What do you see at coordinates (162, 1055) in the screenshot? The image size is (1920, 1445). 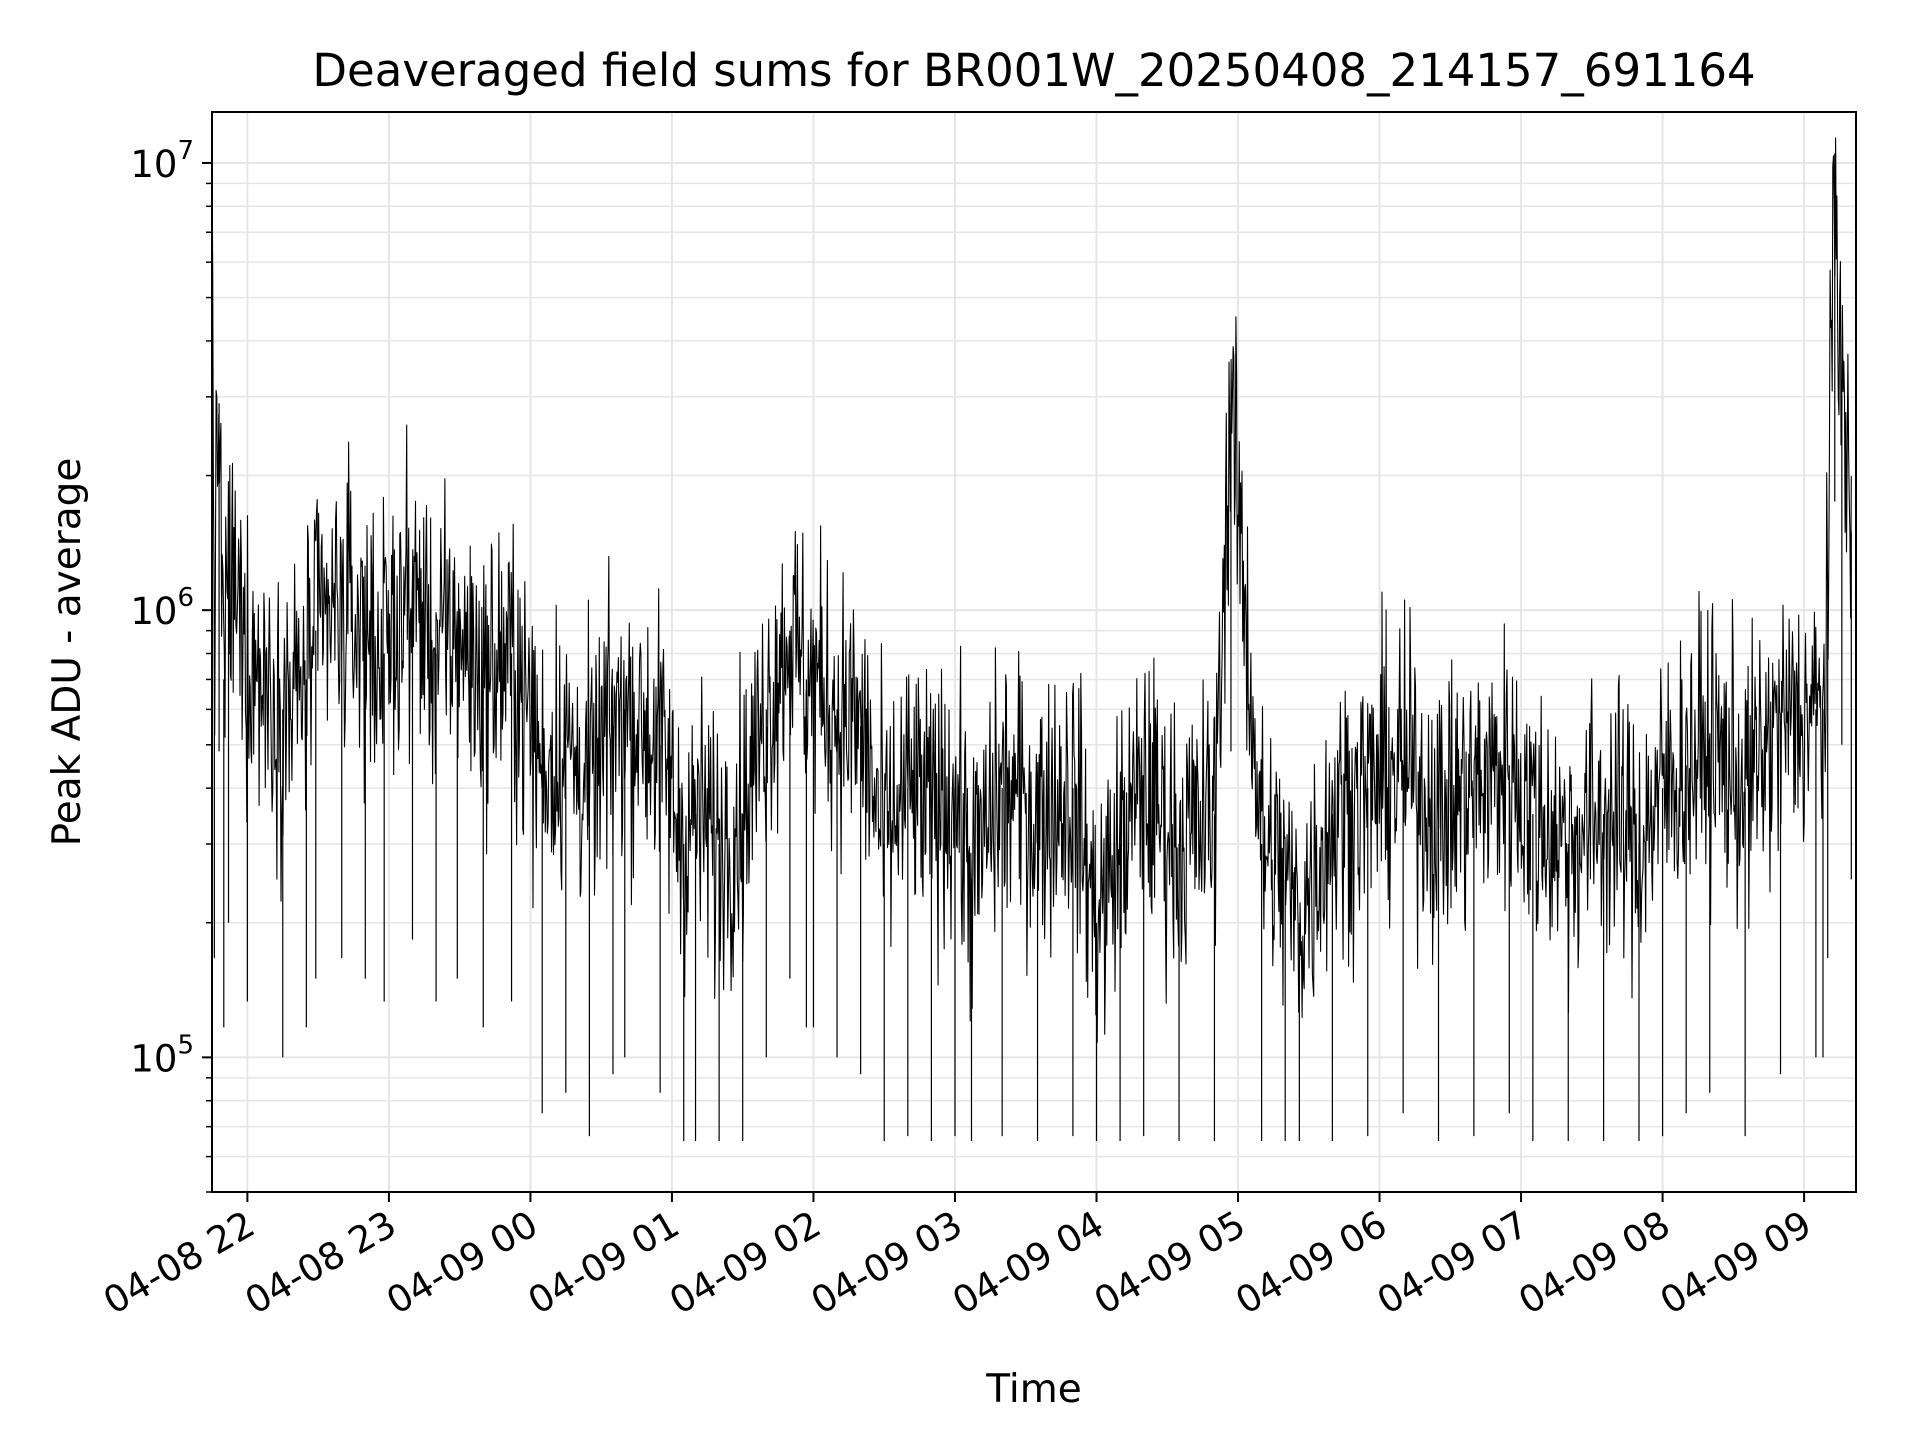 I see `y-tick-label: 10⁵` at bounding box center [162, 1055].